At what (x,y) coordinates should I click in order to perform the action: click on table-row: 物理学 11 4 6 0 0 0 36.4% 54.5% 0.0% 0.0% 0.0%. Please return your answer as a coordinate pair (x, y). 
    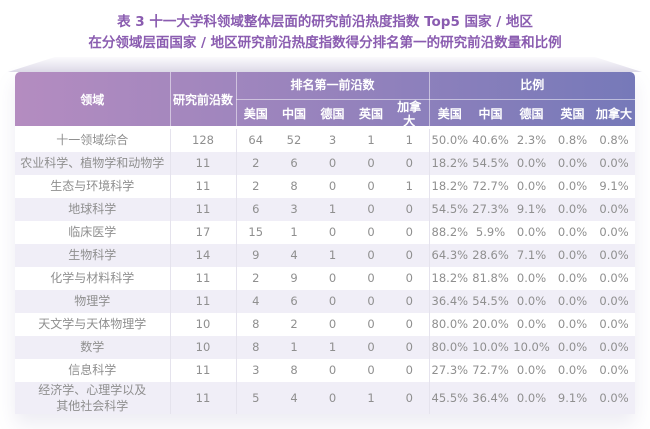
    Looking at the image, I should click on (325, 301).